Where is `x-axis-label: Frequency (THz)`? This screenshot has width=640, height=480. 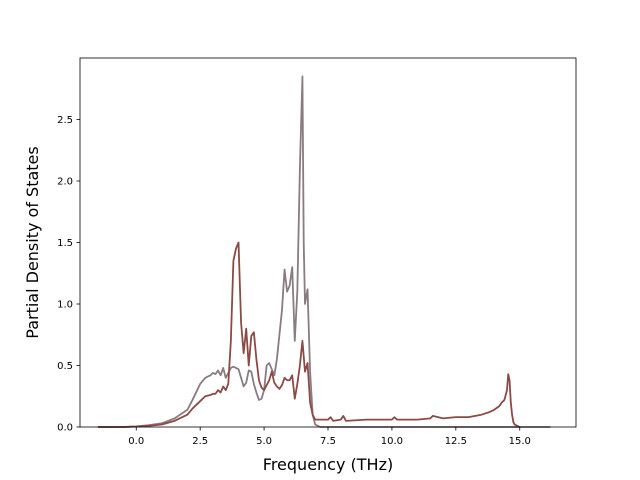
x-axis-label: Frequency (THz) is located at coordinates (328, 464).